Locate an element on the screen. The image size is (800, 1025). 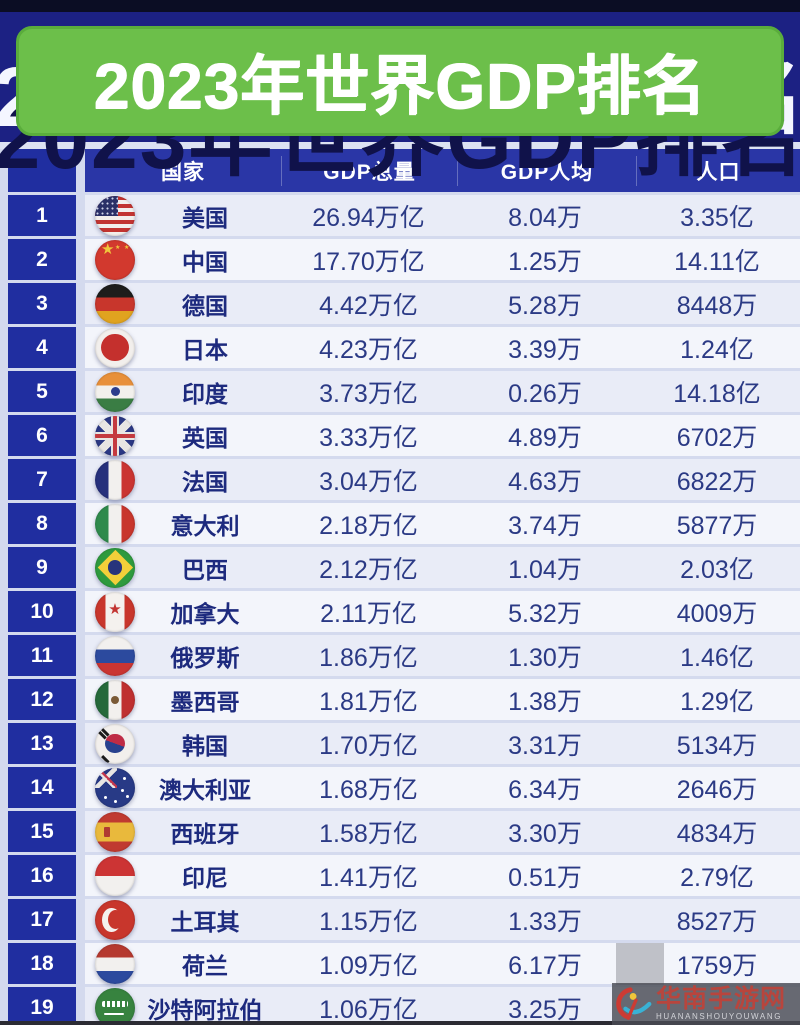
flag-france-icon is located at coordinates (115, 479).